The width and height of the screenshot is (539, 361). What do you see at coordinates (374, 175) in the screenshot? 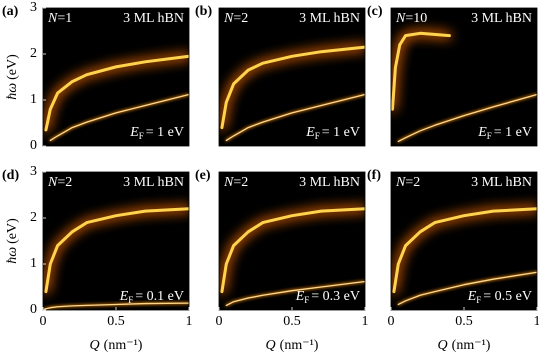
I see `panel-label: (f)` at bounding box center [374, 175].